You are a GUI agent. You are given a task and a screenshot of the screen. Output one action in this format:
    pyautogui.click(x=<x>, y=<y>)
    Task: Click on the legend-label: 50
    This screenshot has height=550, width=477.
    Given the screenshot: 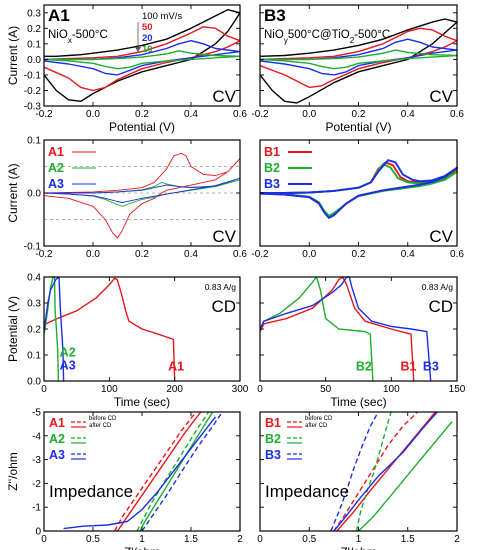 What is the action you would take?
    pyautogui.click(x=147, y=27)
    